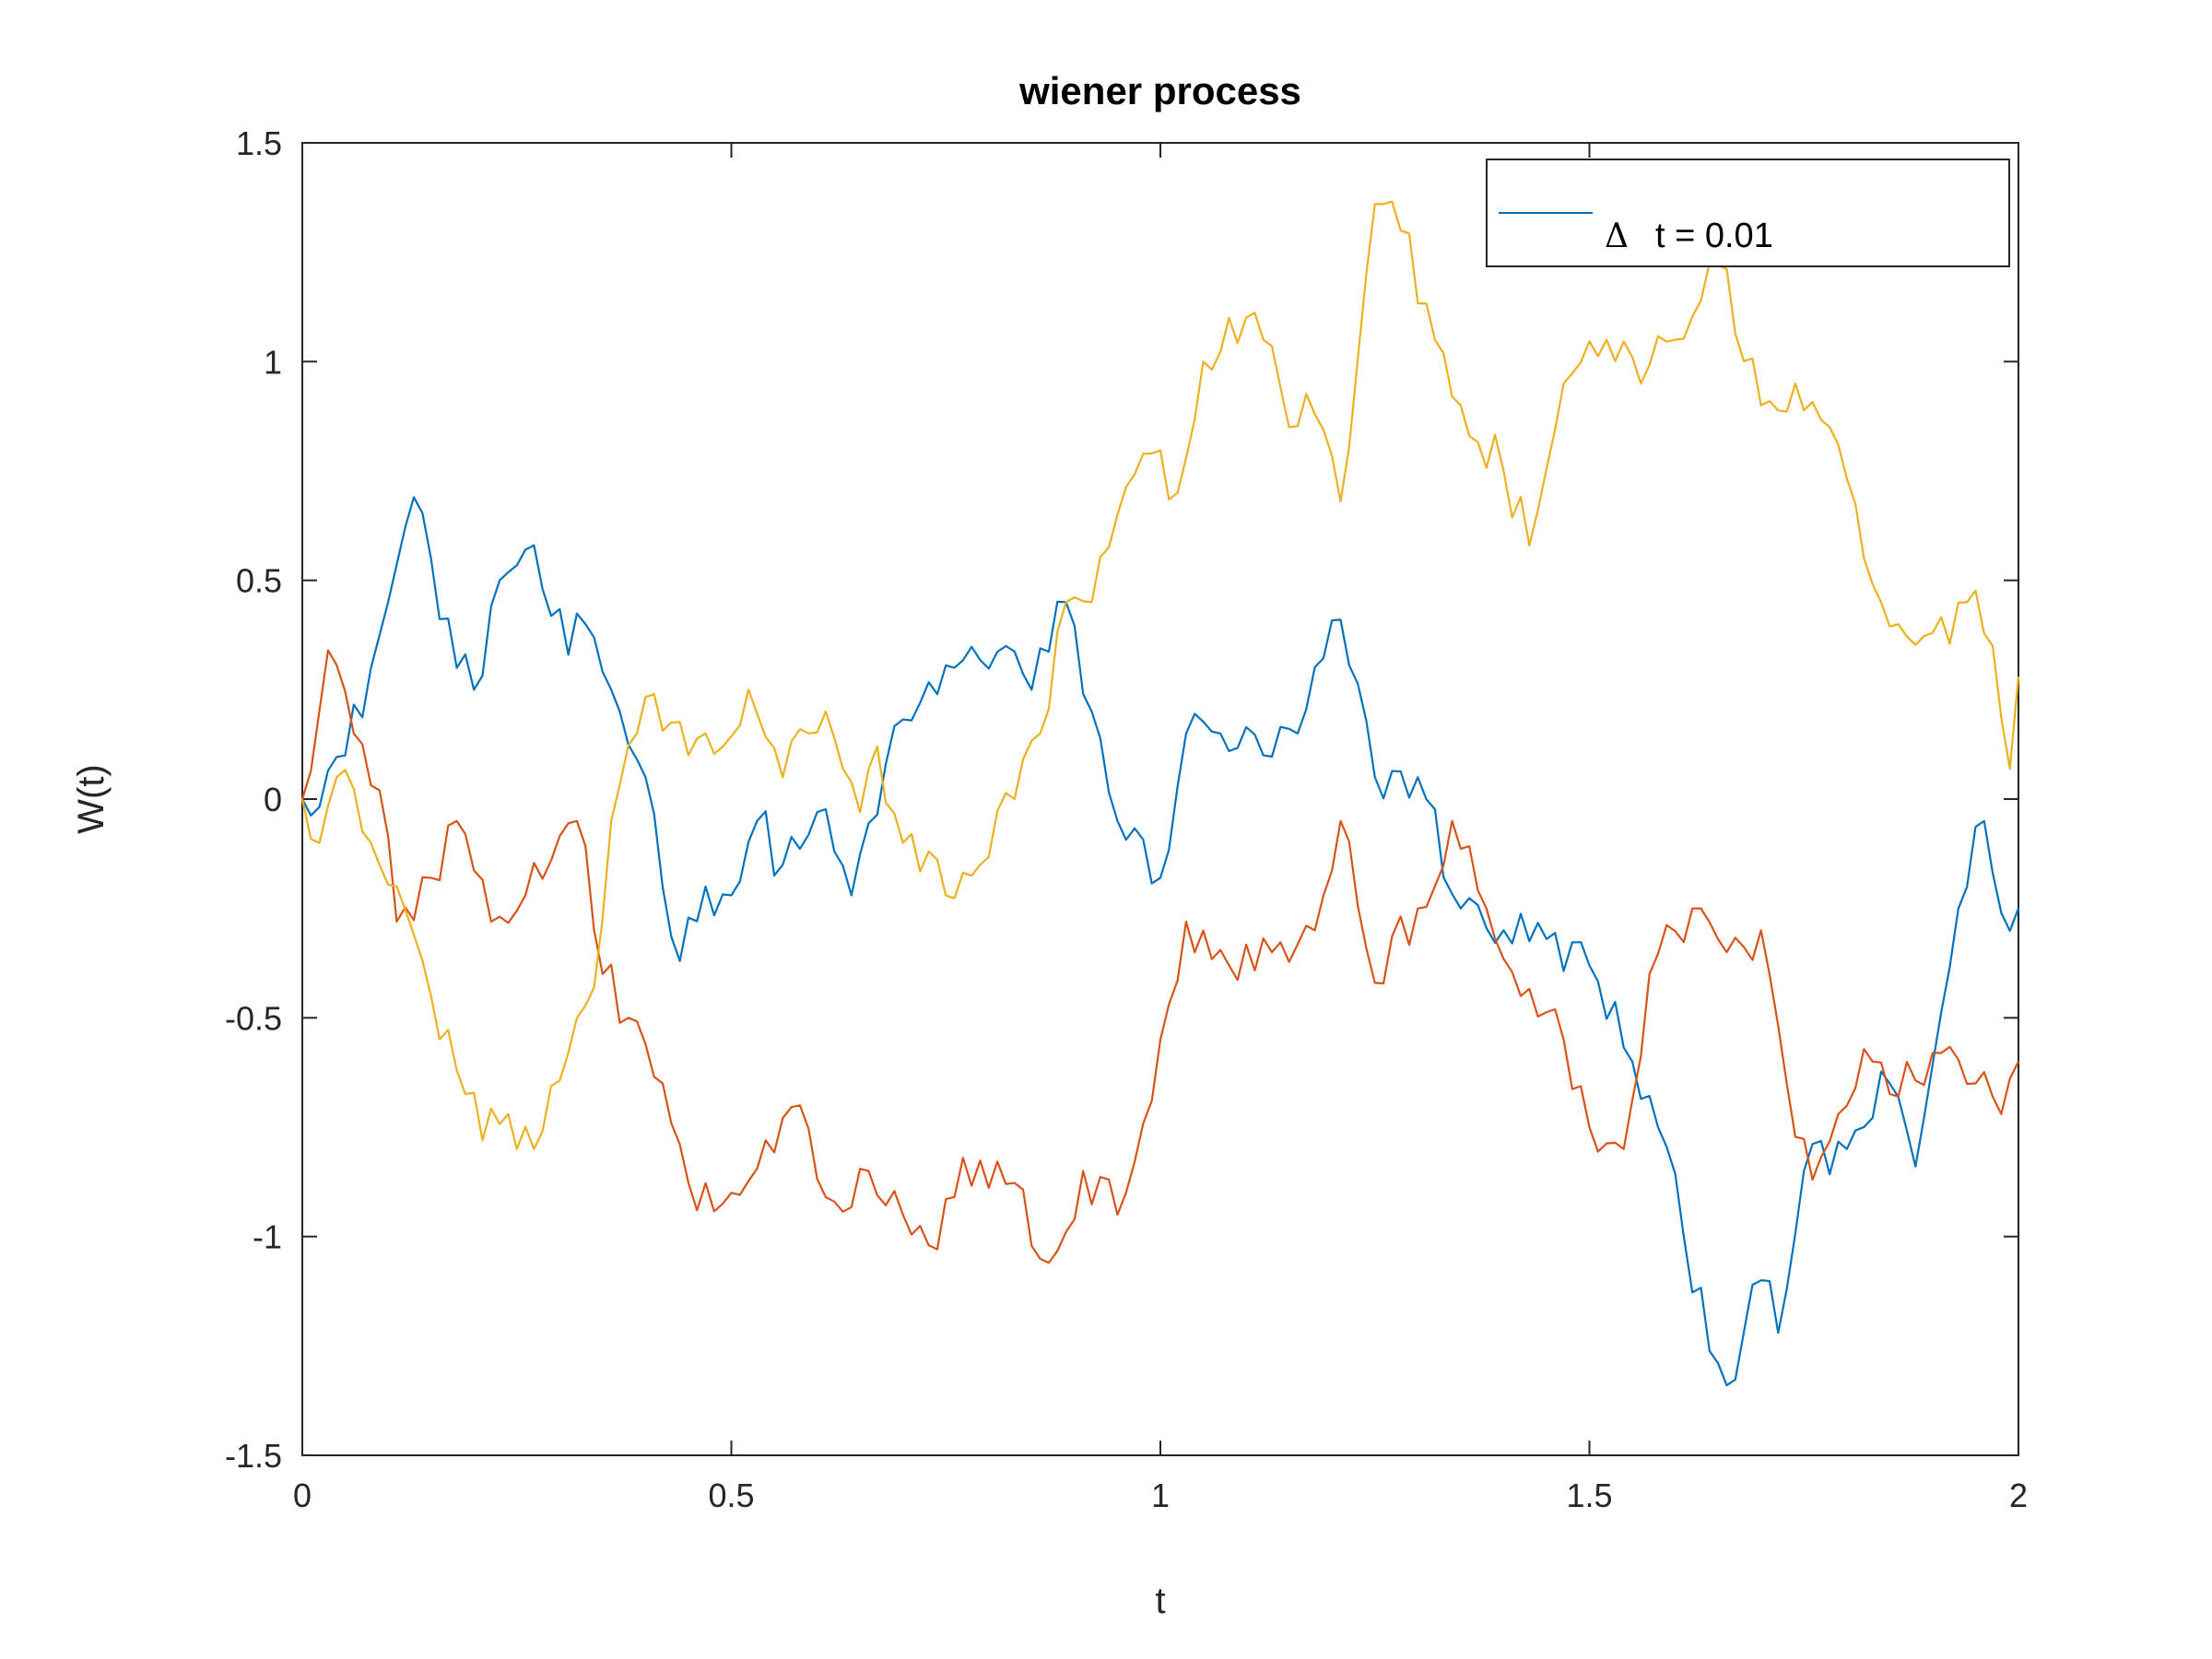 The image size is (2212, 1659). I want to click on y-tick-label: 1, so click(273, 362).